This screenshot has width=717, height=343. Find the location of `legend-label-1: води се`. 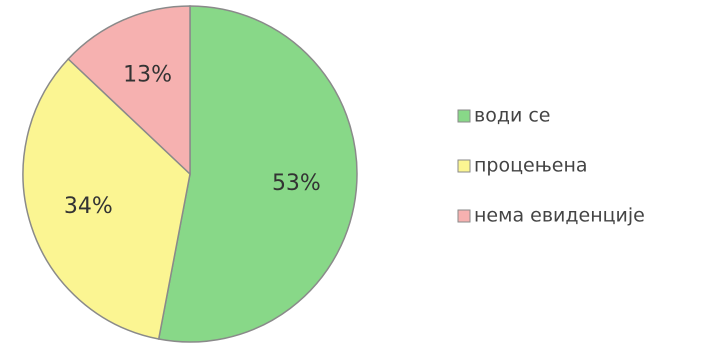

legend-label-1: води се is located at coordinates (512, 116).